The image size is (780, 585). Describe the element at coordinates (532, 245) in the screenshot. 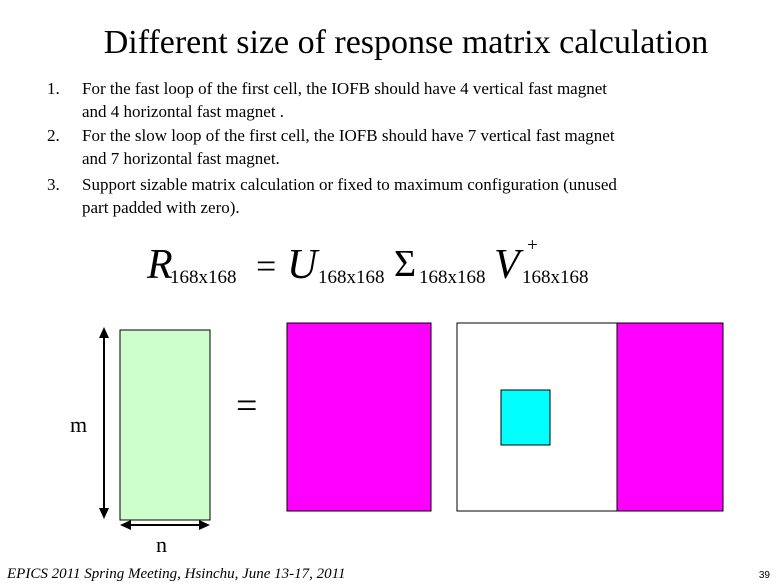

I see `eq-superscript: +` at that location.